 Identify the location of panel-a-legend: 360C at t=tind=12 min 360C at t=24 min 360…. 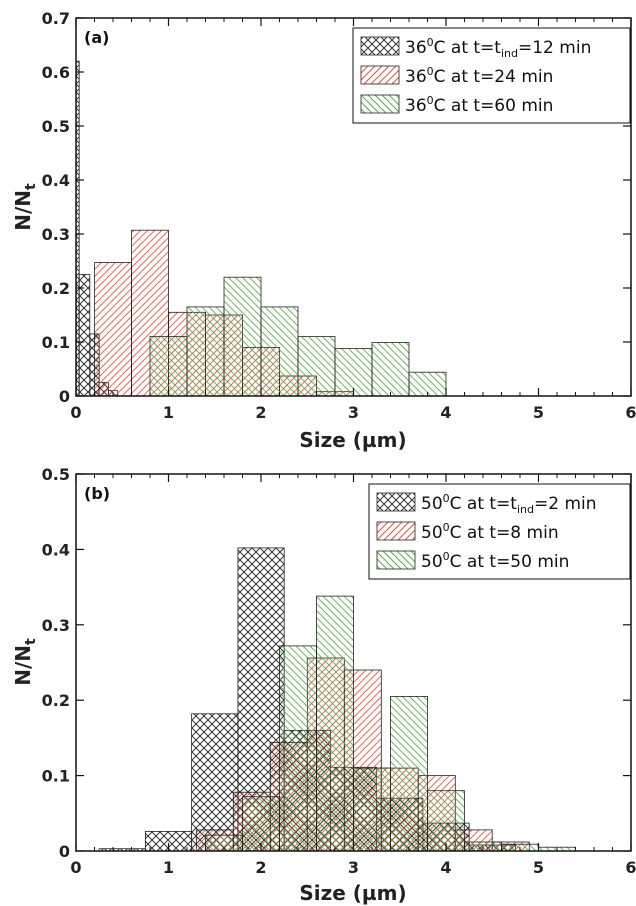
(491, 75).